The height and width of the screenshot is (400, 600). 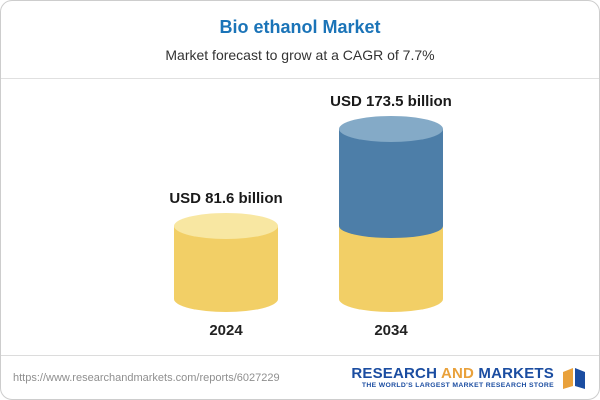 I want to click on bar-group-2024: USD 81.6 billion 2024, so click(x=226, y=266).